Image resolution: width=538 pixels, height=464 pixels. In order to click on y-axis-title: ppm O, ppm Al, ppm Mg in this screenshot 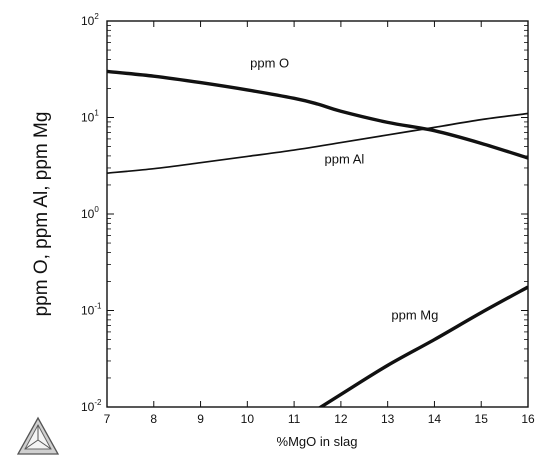, I will do `click(41, 214)`.